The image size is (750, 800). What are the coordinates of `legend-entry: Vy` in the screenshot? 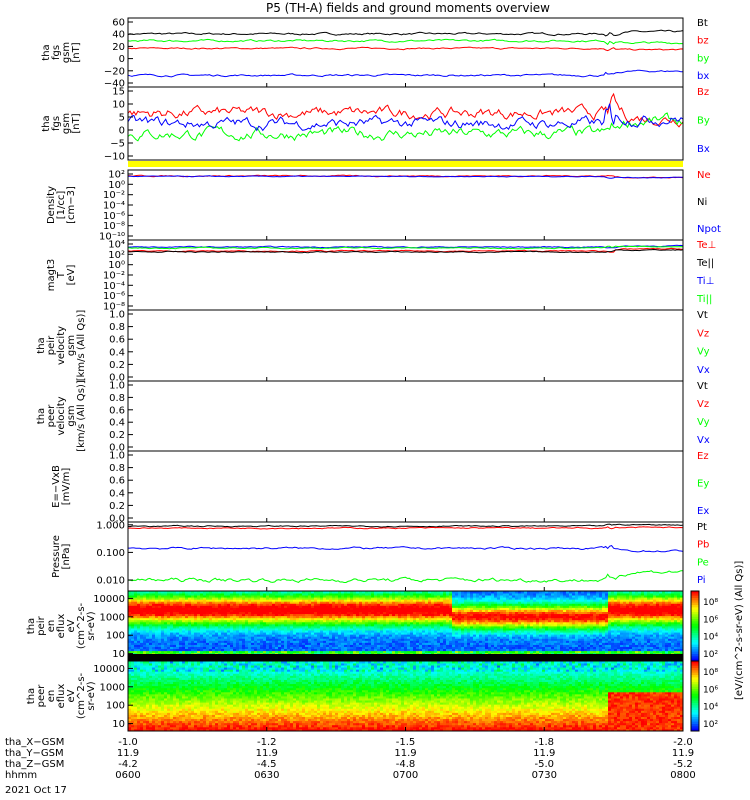 It's located at (703, 352).